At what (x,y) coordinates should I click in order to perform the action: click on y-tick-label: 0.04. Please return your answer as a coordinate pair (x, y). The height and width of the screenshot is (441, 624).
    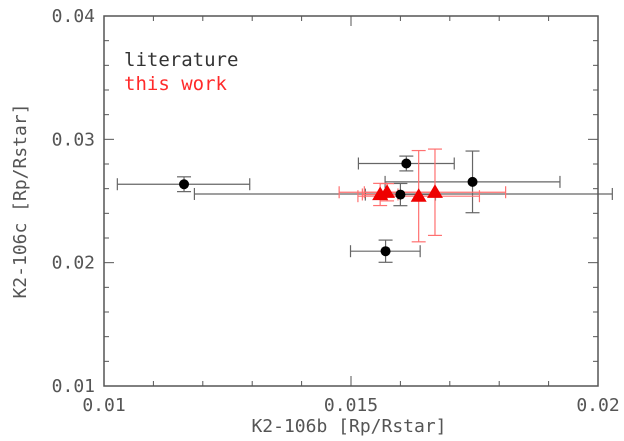
    Looking at the image, I should click on (73, 16).